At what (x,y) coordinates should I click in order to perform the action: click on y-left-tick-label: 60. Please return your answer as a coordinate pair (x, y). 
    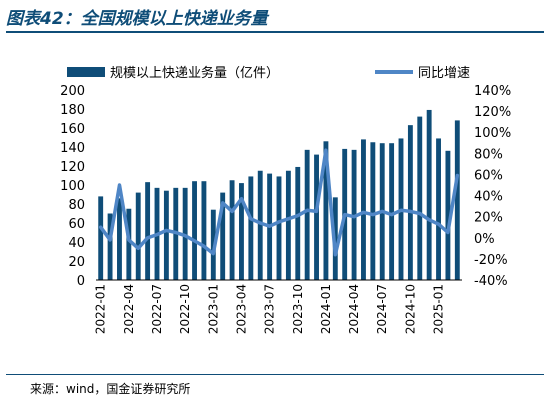
    Looking at the image, I should click on (76, 224).